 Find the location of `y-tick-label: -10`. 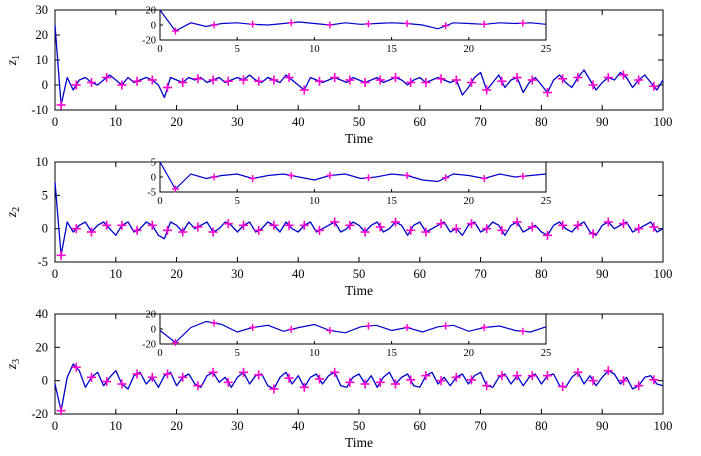

y-tick-label: -10 is located at coordinates (39, 110).